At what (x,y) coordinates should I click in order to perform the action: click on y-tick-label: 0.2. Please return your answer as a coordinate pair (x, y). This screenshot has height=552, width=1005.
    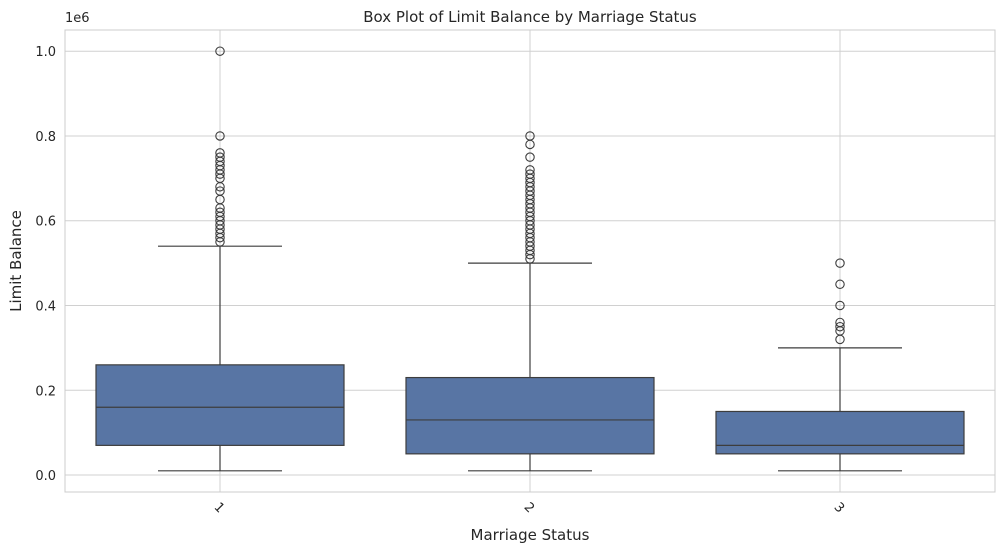
    Looking at the image, I should click on (45, 391).